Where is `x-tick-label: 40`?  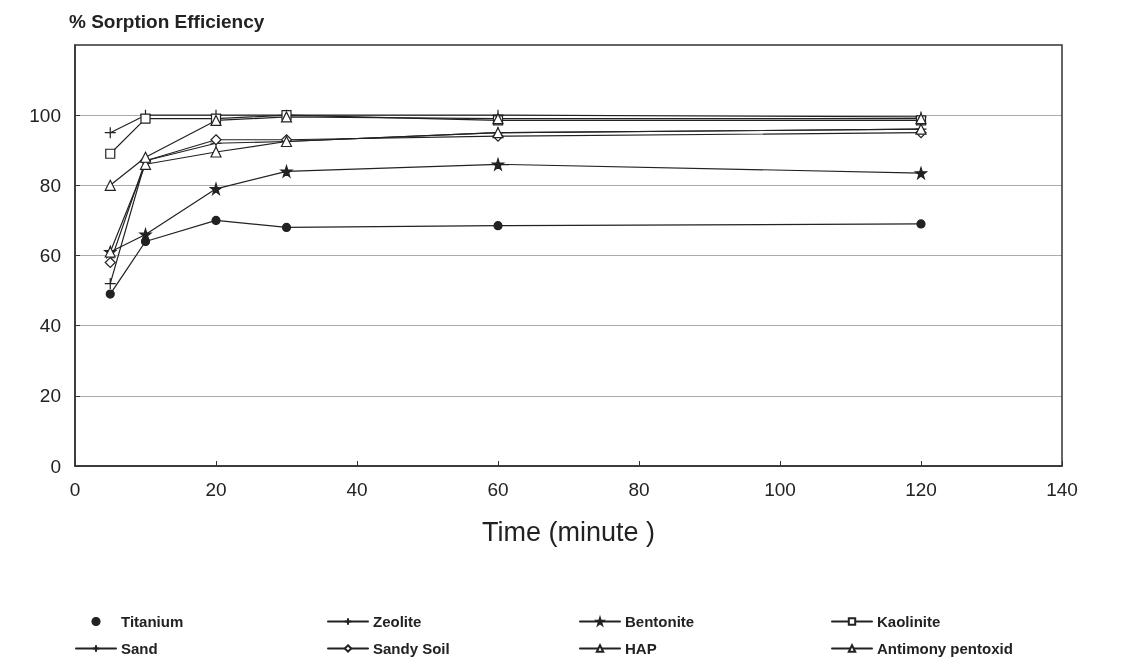 x-tick-label: 40 is located at coordinates (357, 489).